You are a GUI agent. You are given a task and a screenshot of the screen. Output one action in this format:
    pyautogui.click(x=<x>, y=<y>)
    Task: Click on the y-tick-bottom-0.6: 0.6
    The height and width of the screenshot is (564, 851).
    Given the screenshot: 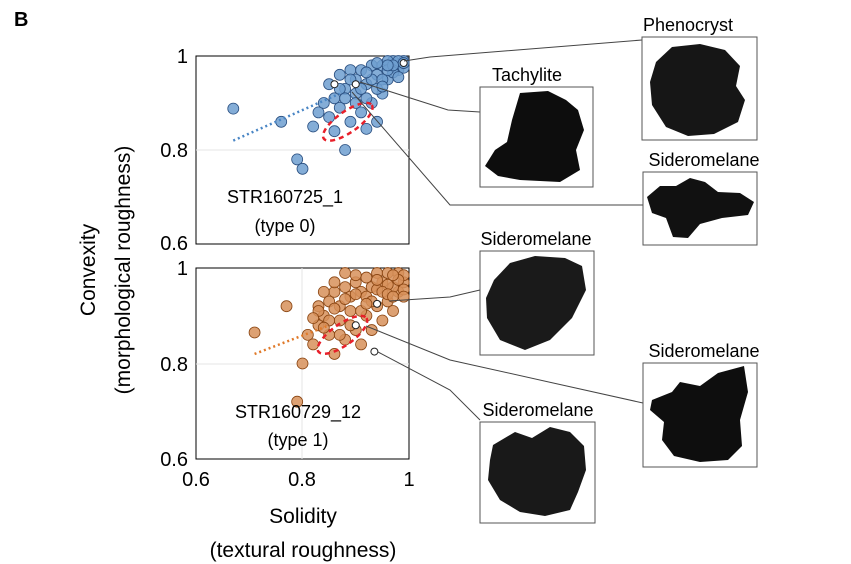 What is the action you would take?
    pyautogui.click(x=174, y=460)
    